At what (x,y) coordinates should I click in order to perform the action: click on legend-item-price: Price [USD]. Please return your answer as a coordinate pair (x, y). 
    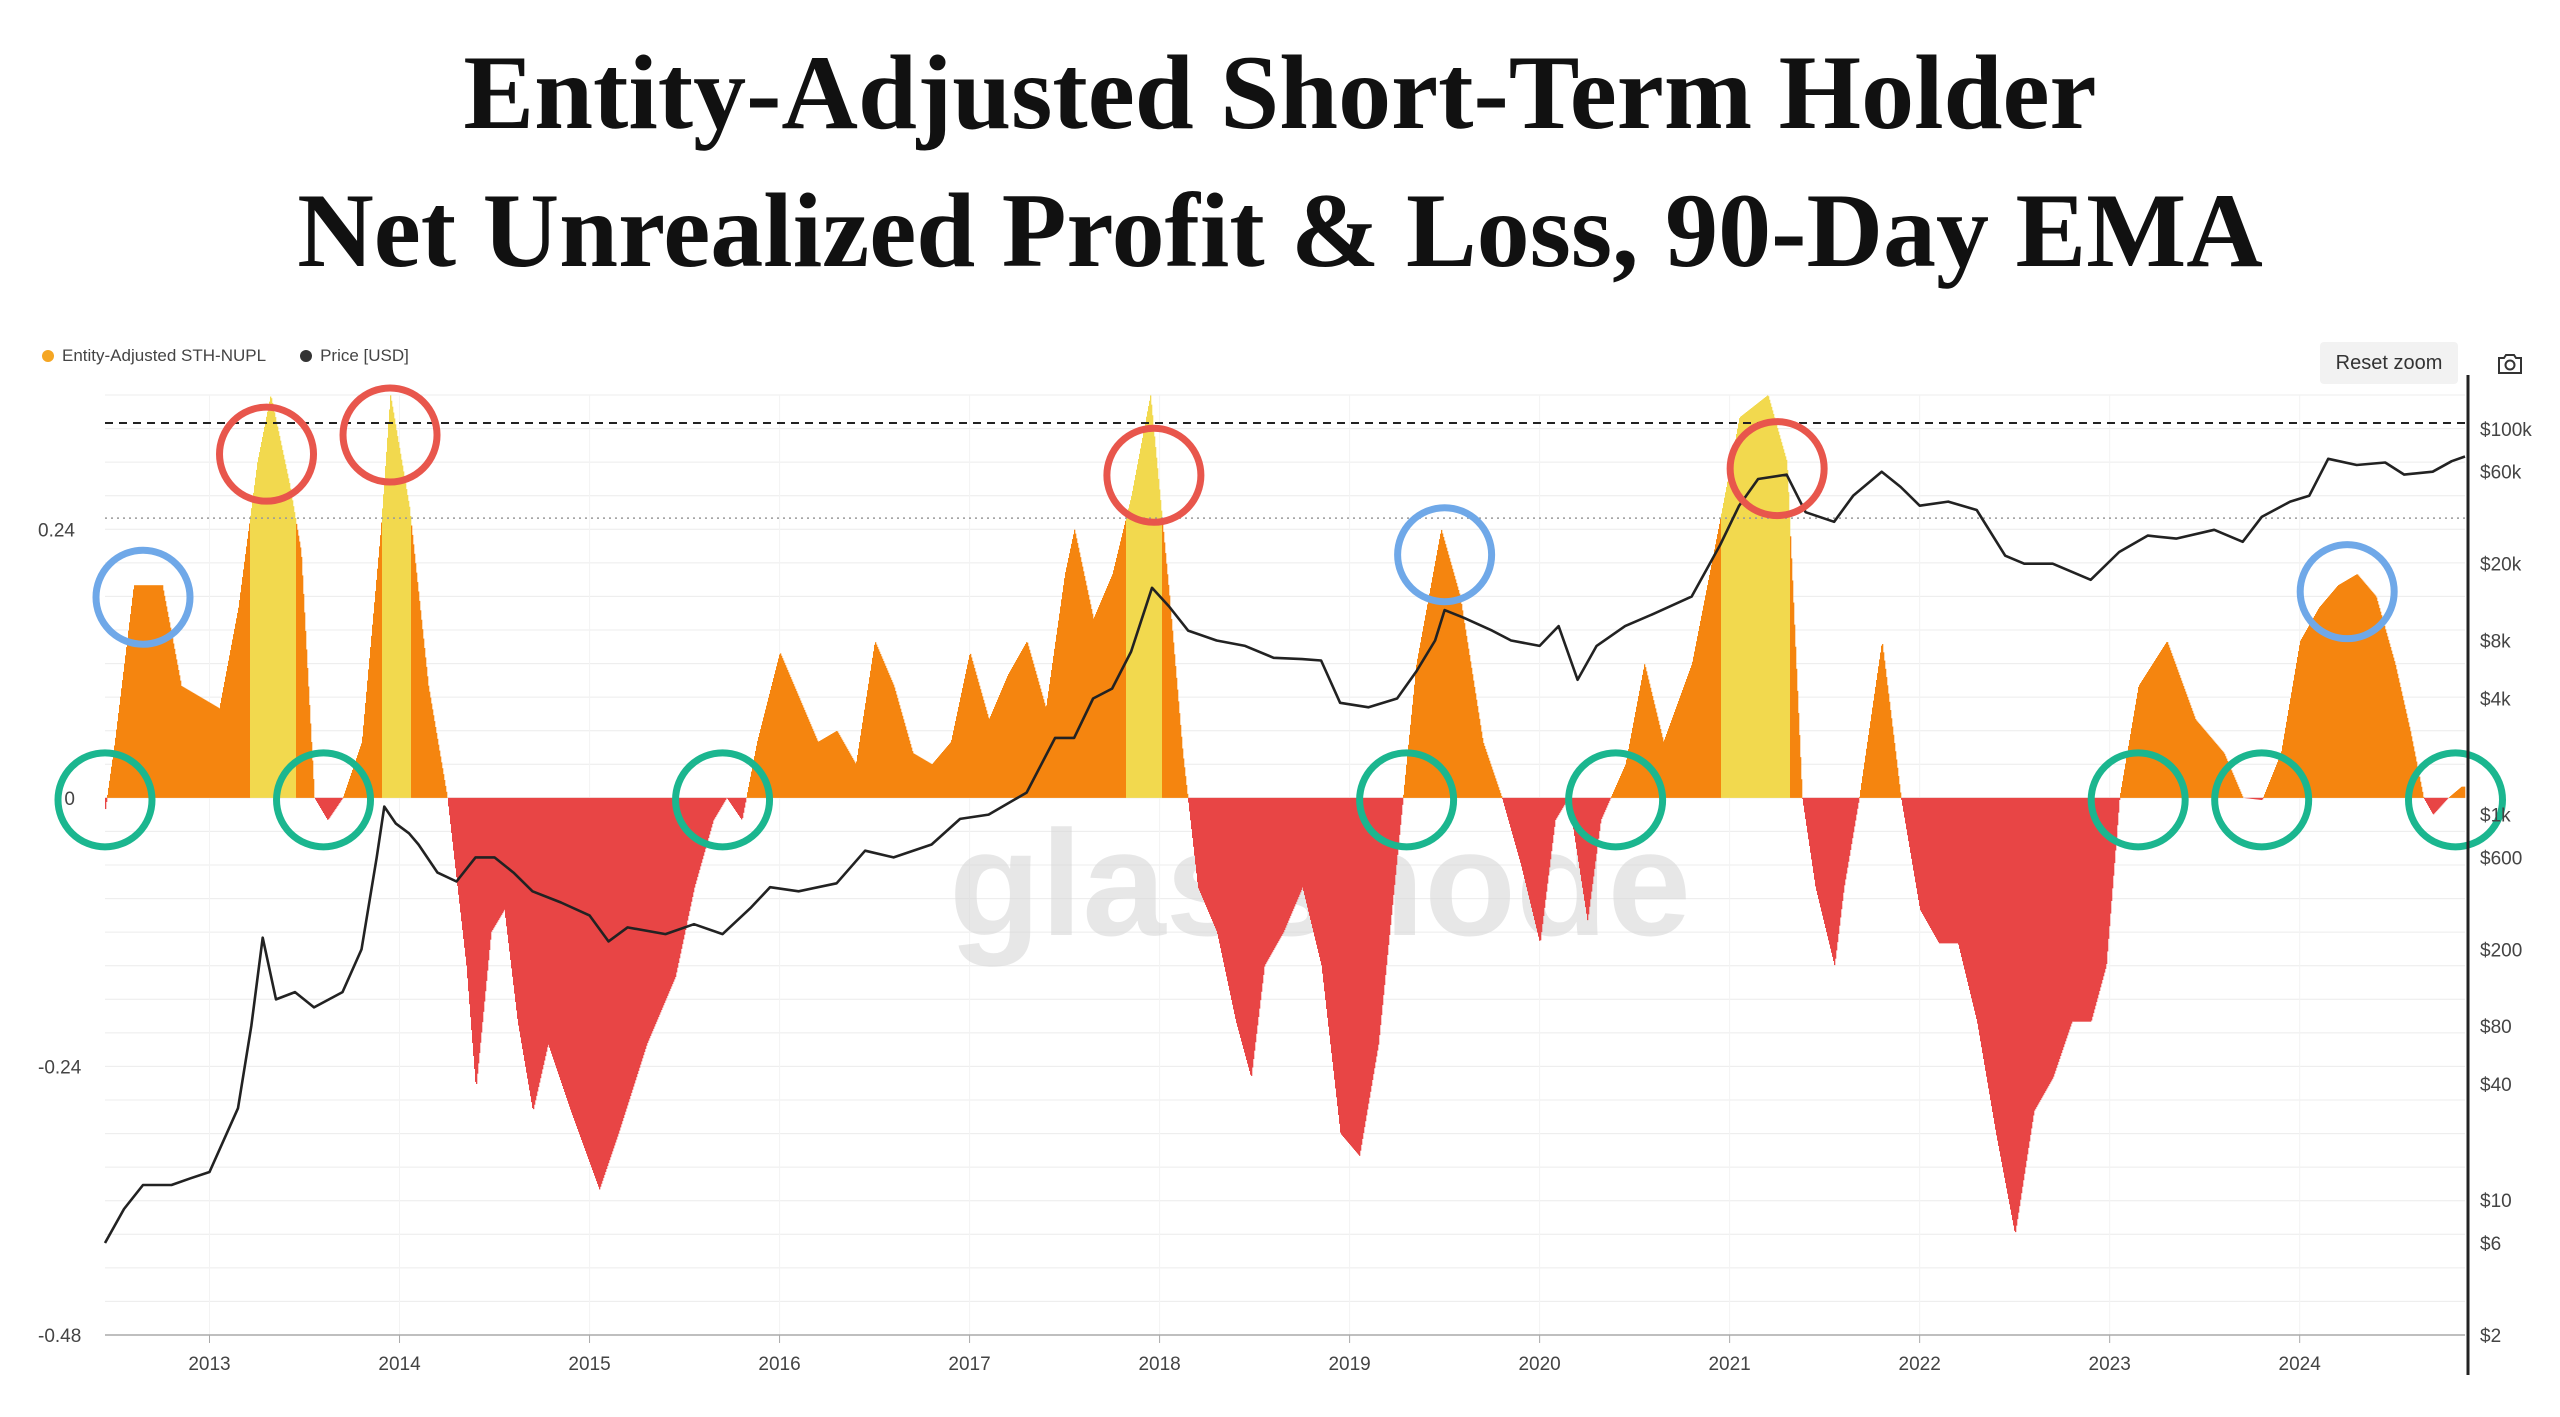
    Looking at the image, I should click on (354, 356).